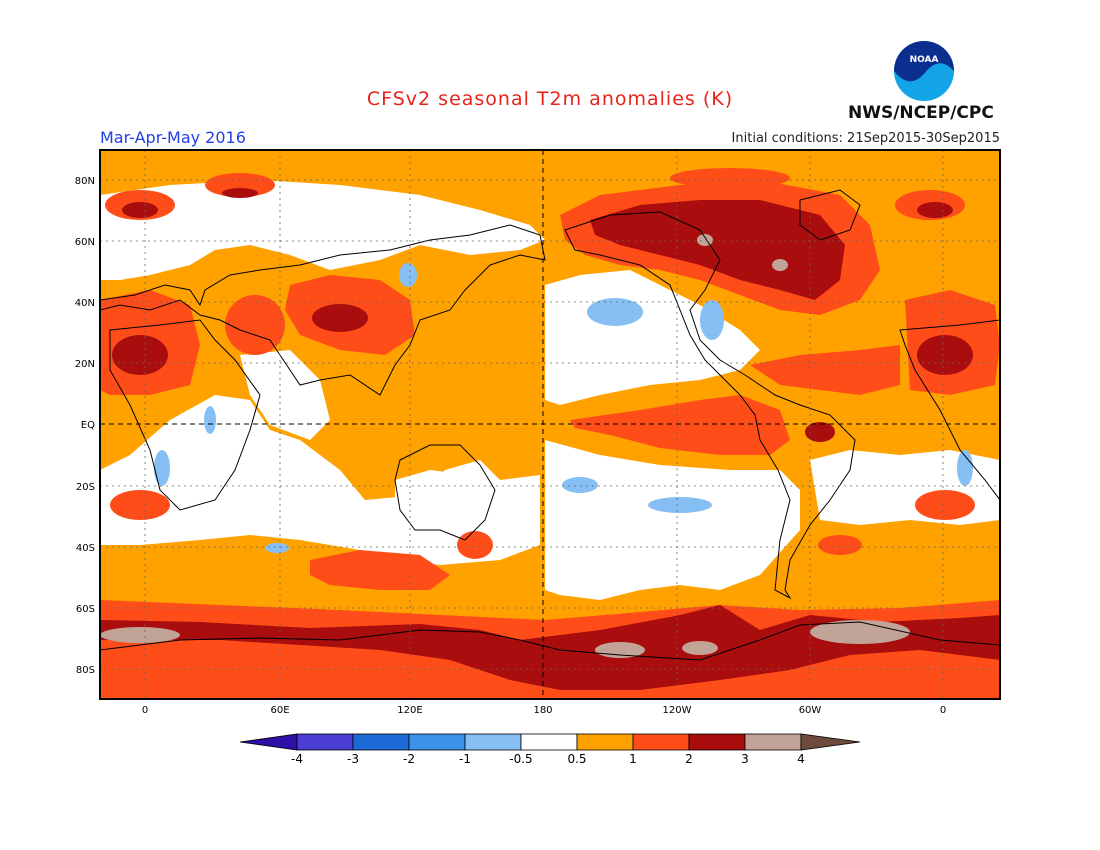 This screenshot has height=850, width=1100. I want to click on latitude-labels: 80N 60N 40N 20N EQ 20S 40S 60S 80S, so click(85, 426).